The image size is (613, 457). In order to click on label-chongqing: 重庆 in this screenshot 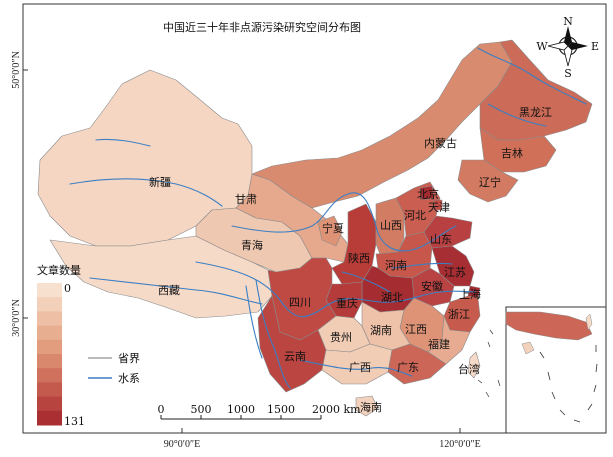, I will do `click(347, 303)`.